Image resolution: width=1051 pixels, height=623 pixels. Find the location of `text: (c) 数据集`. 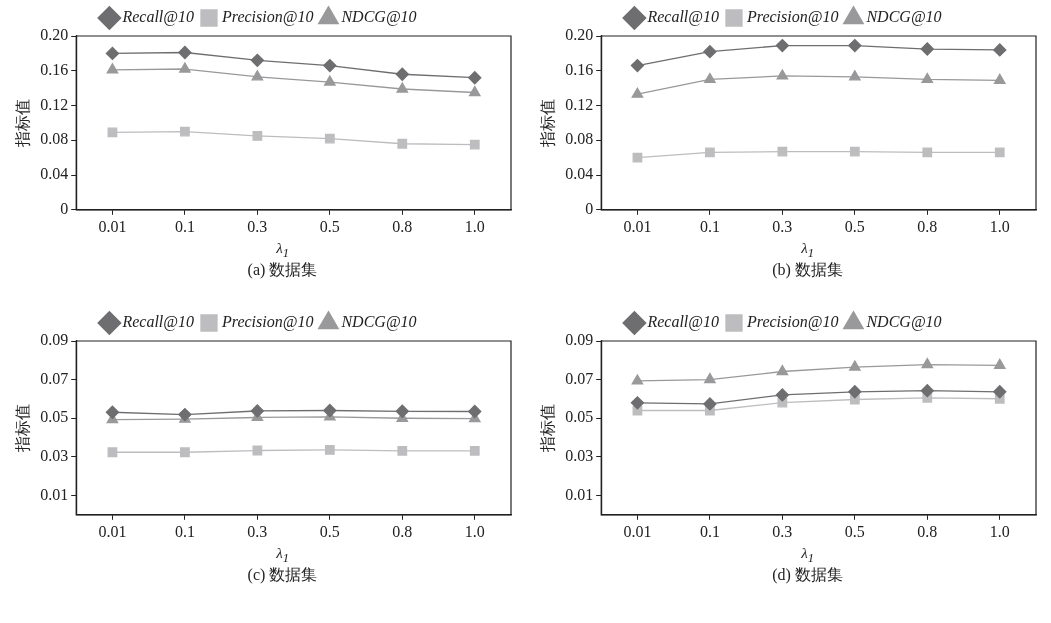

text: (c) 数据集 is located at coordinates (282, 575).